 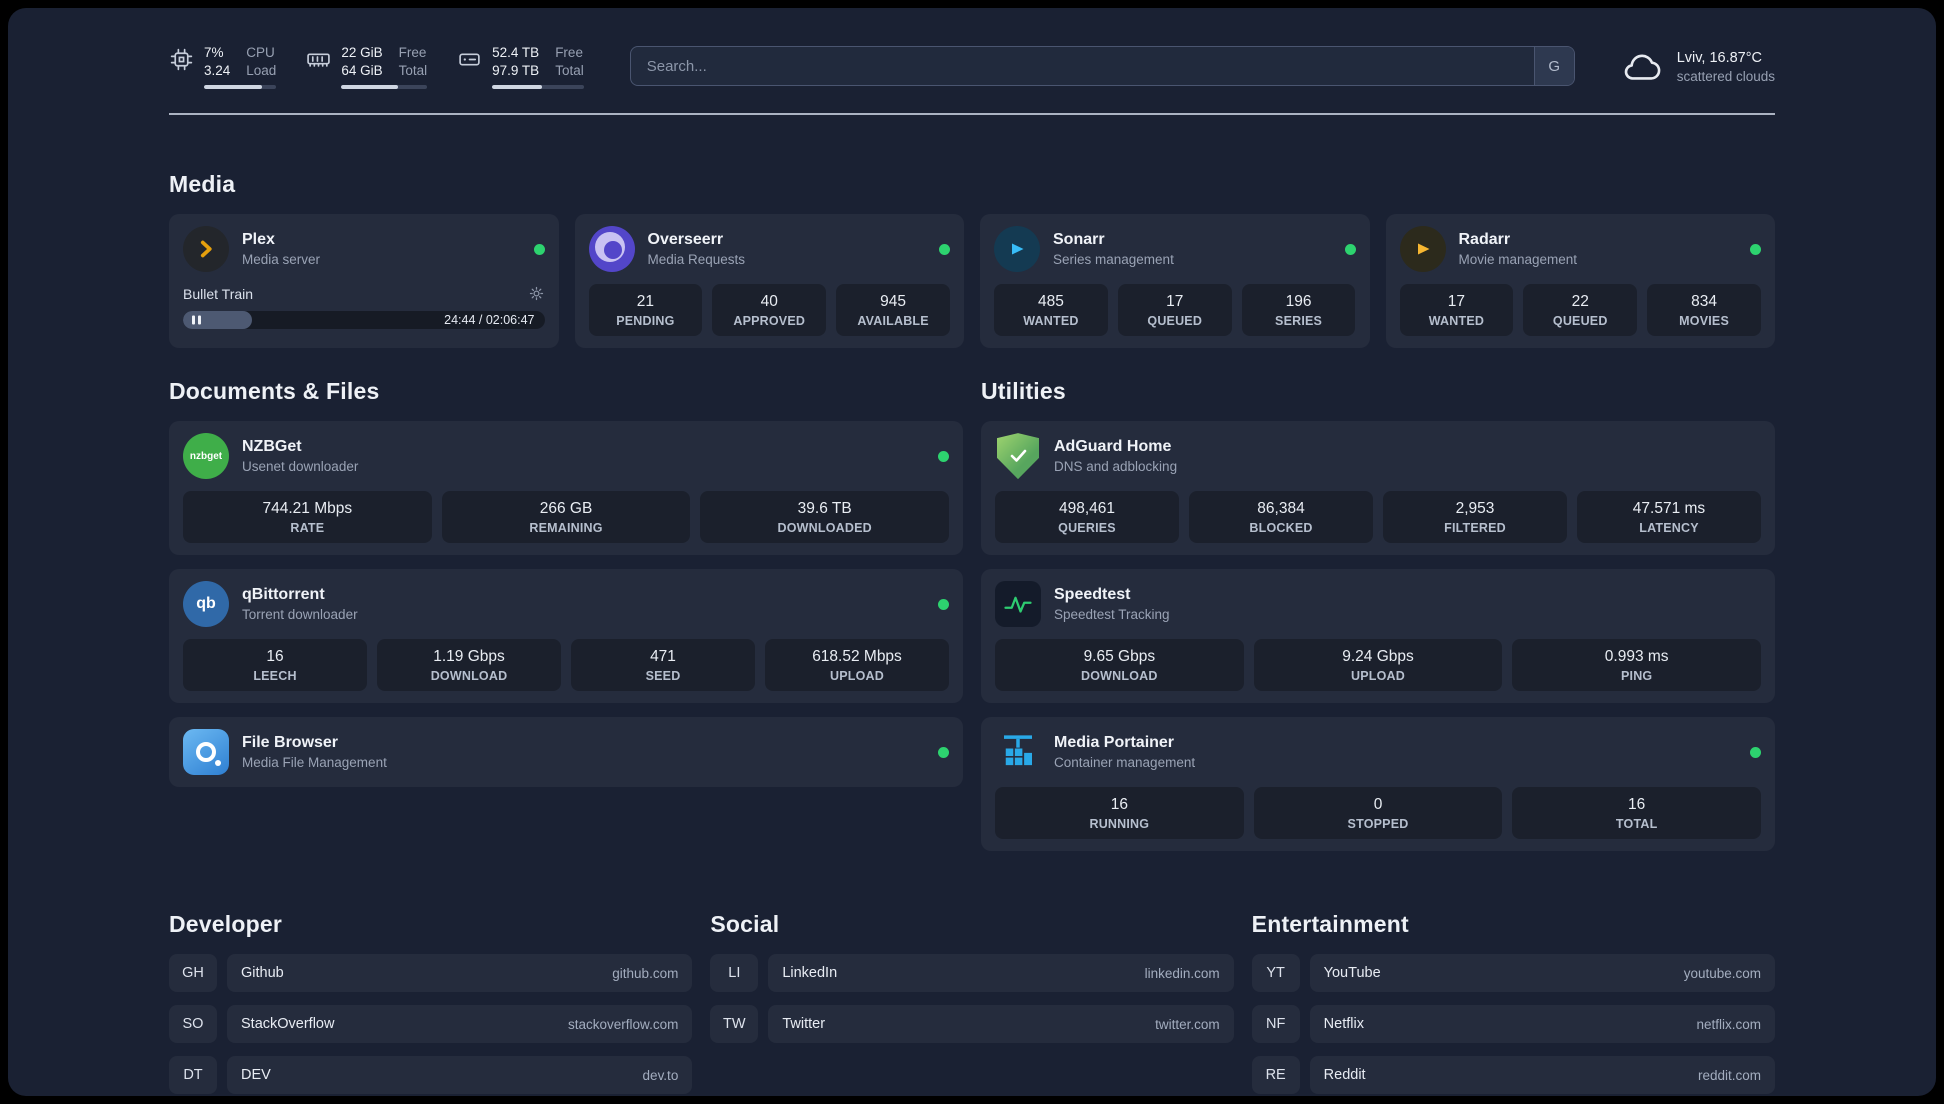 What do you see at coordinates (300, 615) in the screenshot?
I see `service-subtitle: Torrent downloader` at bounding box center [300, 615].